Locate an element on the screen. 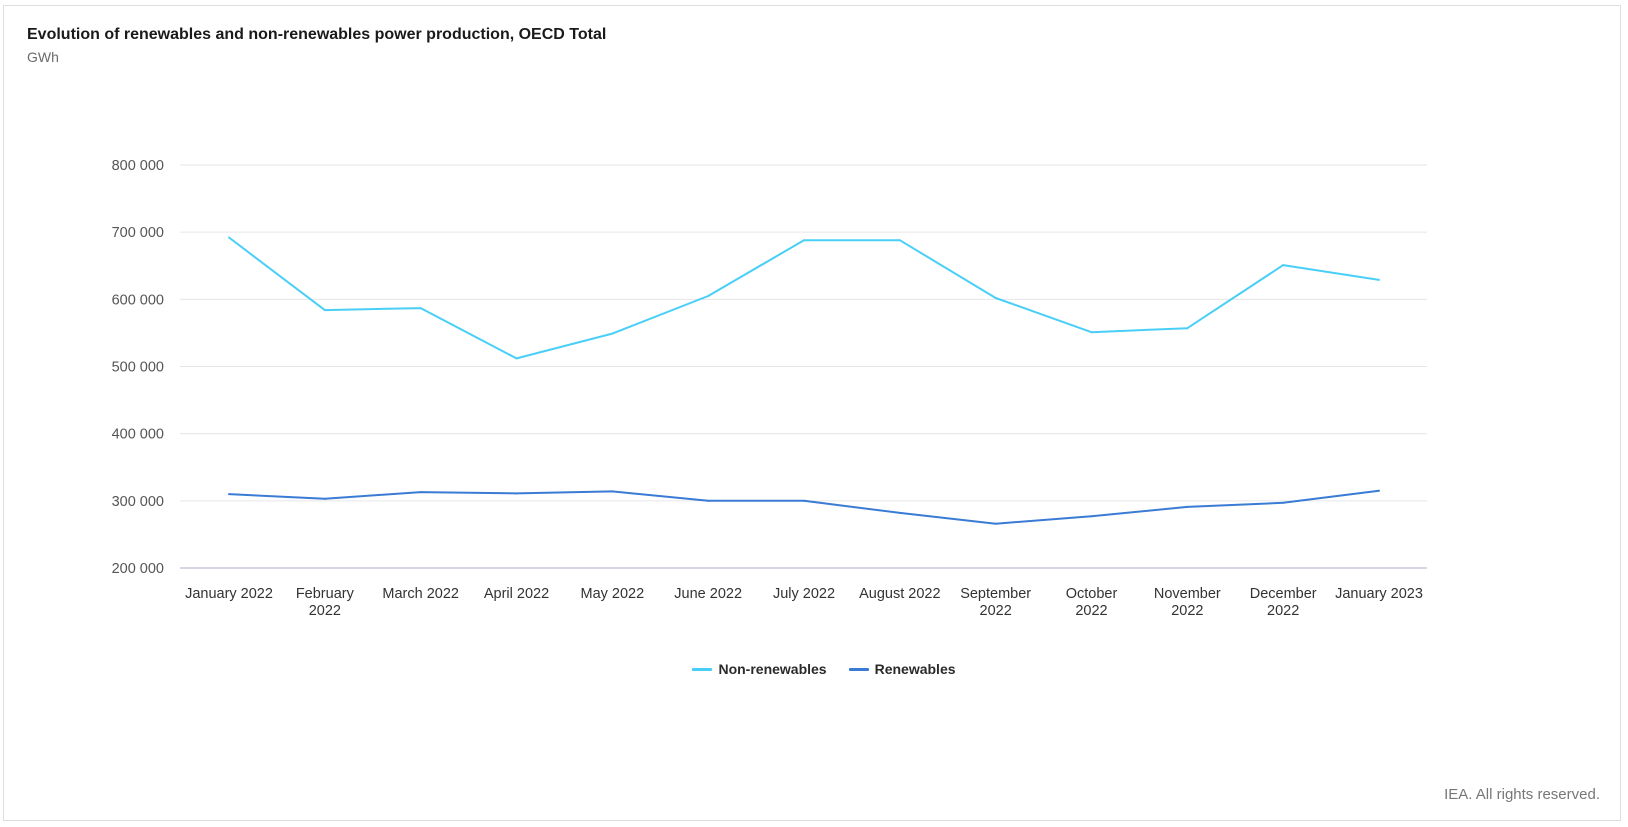 Image resolution: width=1628 pixels, height=827 pixels. x-tick-label: October 2022 is located at coordinates (1092, 602).